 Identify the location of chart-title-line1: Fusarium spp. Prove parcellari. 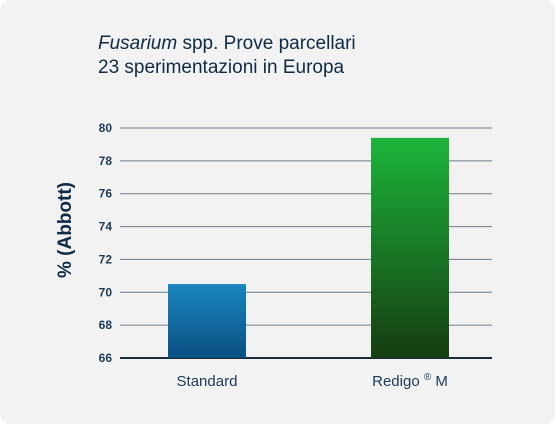
(227, 44).